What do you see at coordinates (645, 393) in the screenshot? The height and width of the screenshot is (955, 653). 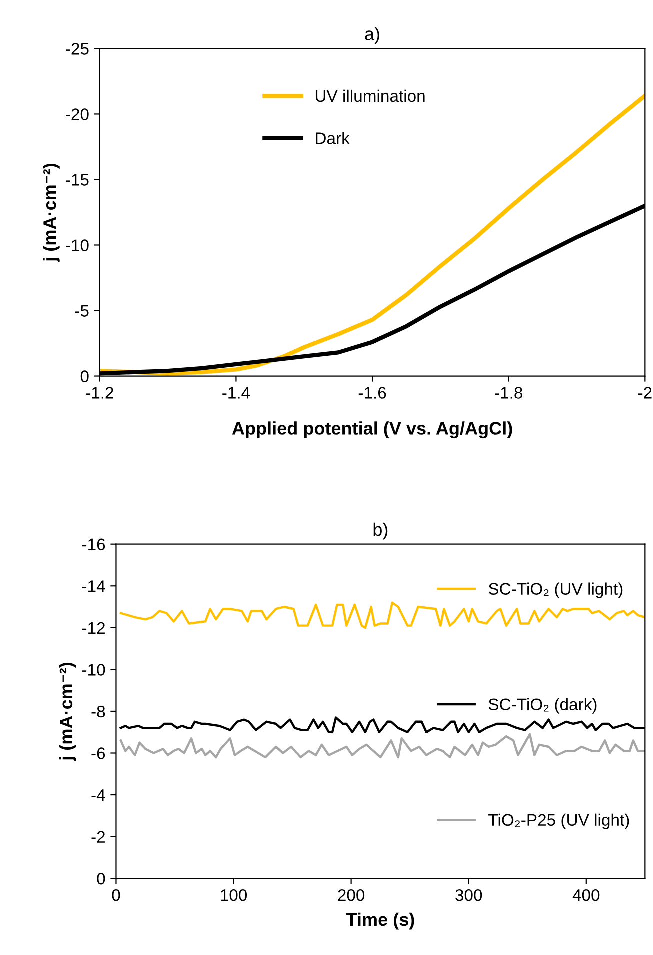 I see `x-tick-label: -2` at bounding box center [645, 393].